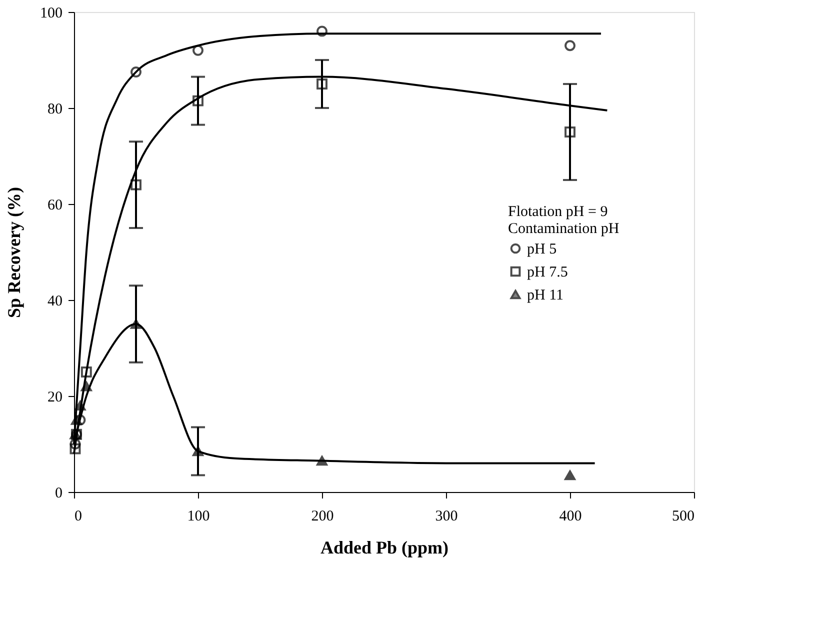 This screenshot has width=820, height=633. I want to click on x-tick-label: 500, so click(683, 516).